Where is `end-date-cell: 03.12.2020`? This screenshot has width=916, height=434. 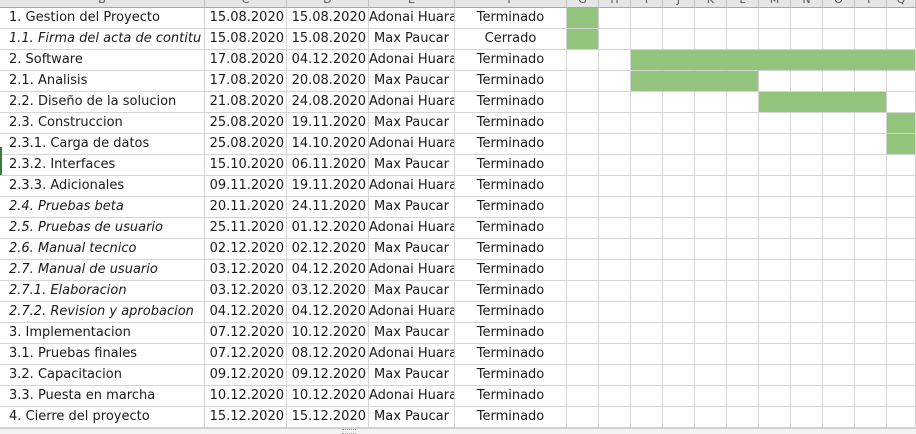 end-date-cell: 03.12.2020 is located at coordinates (328, 291).